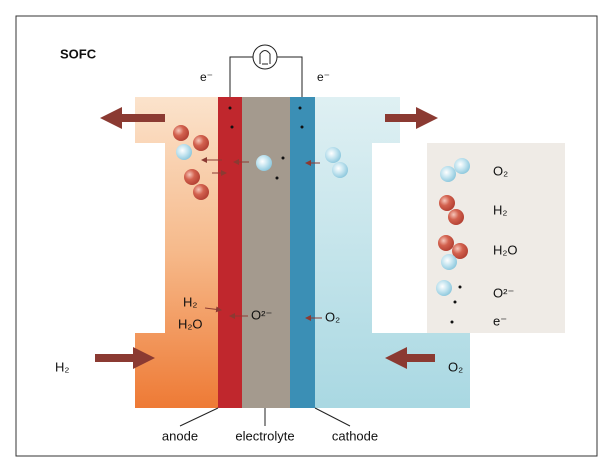  What do you see at coordinates (500, 209) in the screenshot?
I see `legend-label: H₂` at bounding box center [500, 209].